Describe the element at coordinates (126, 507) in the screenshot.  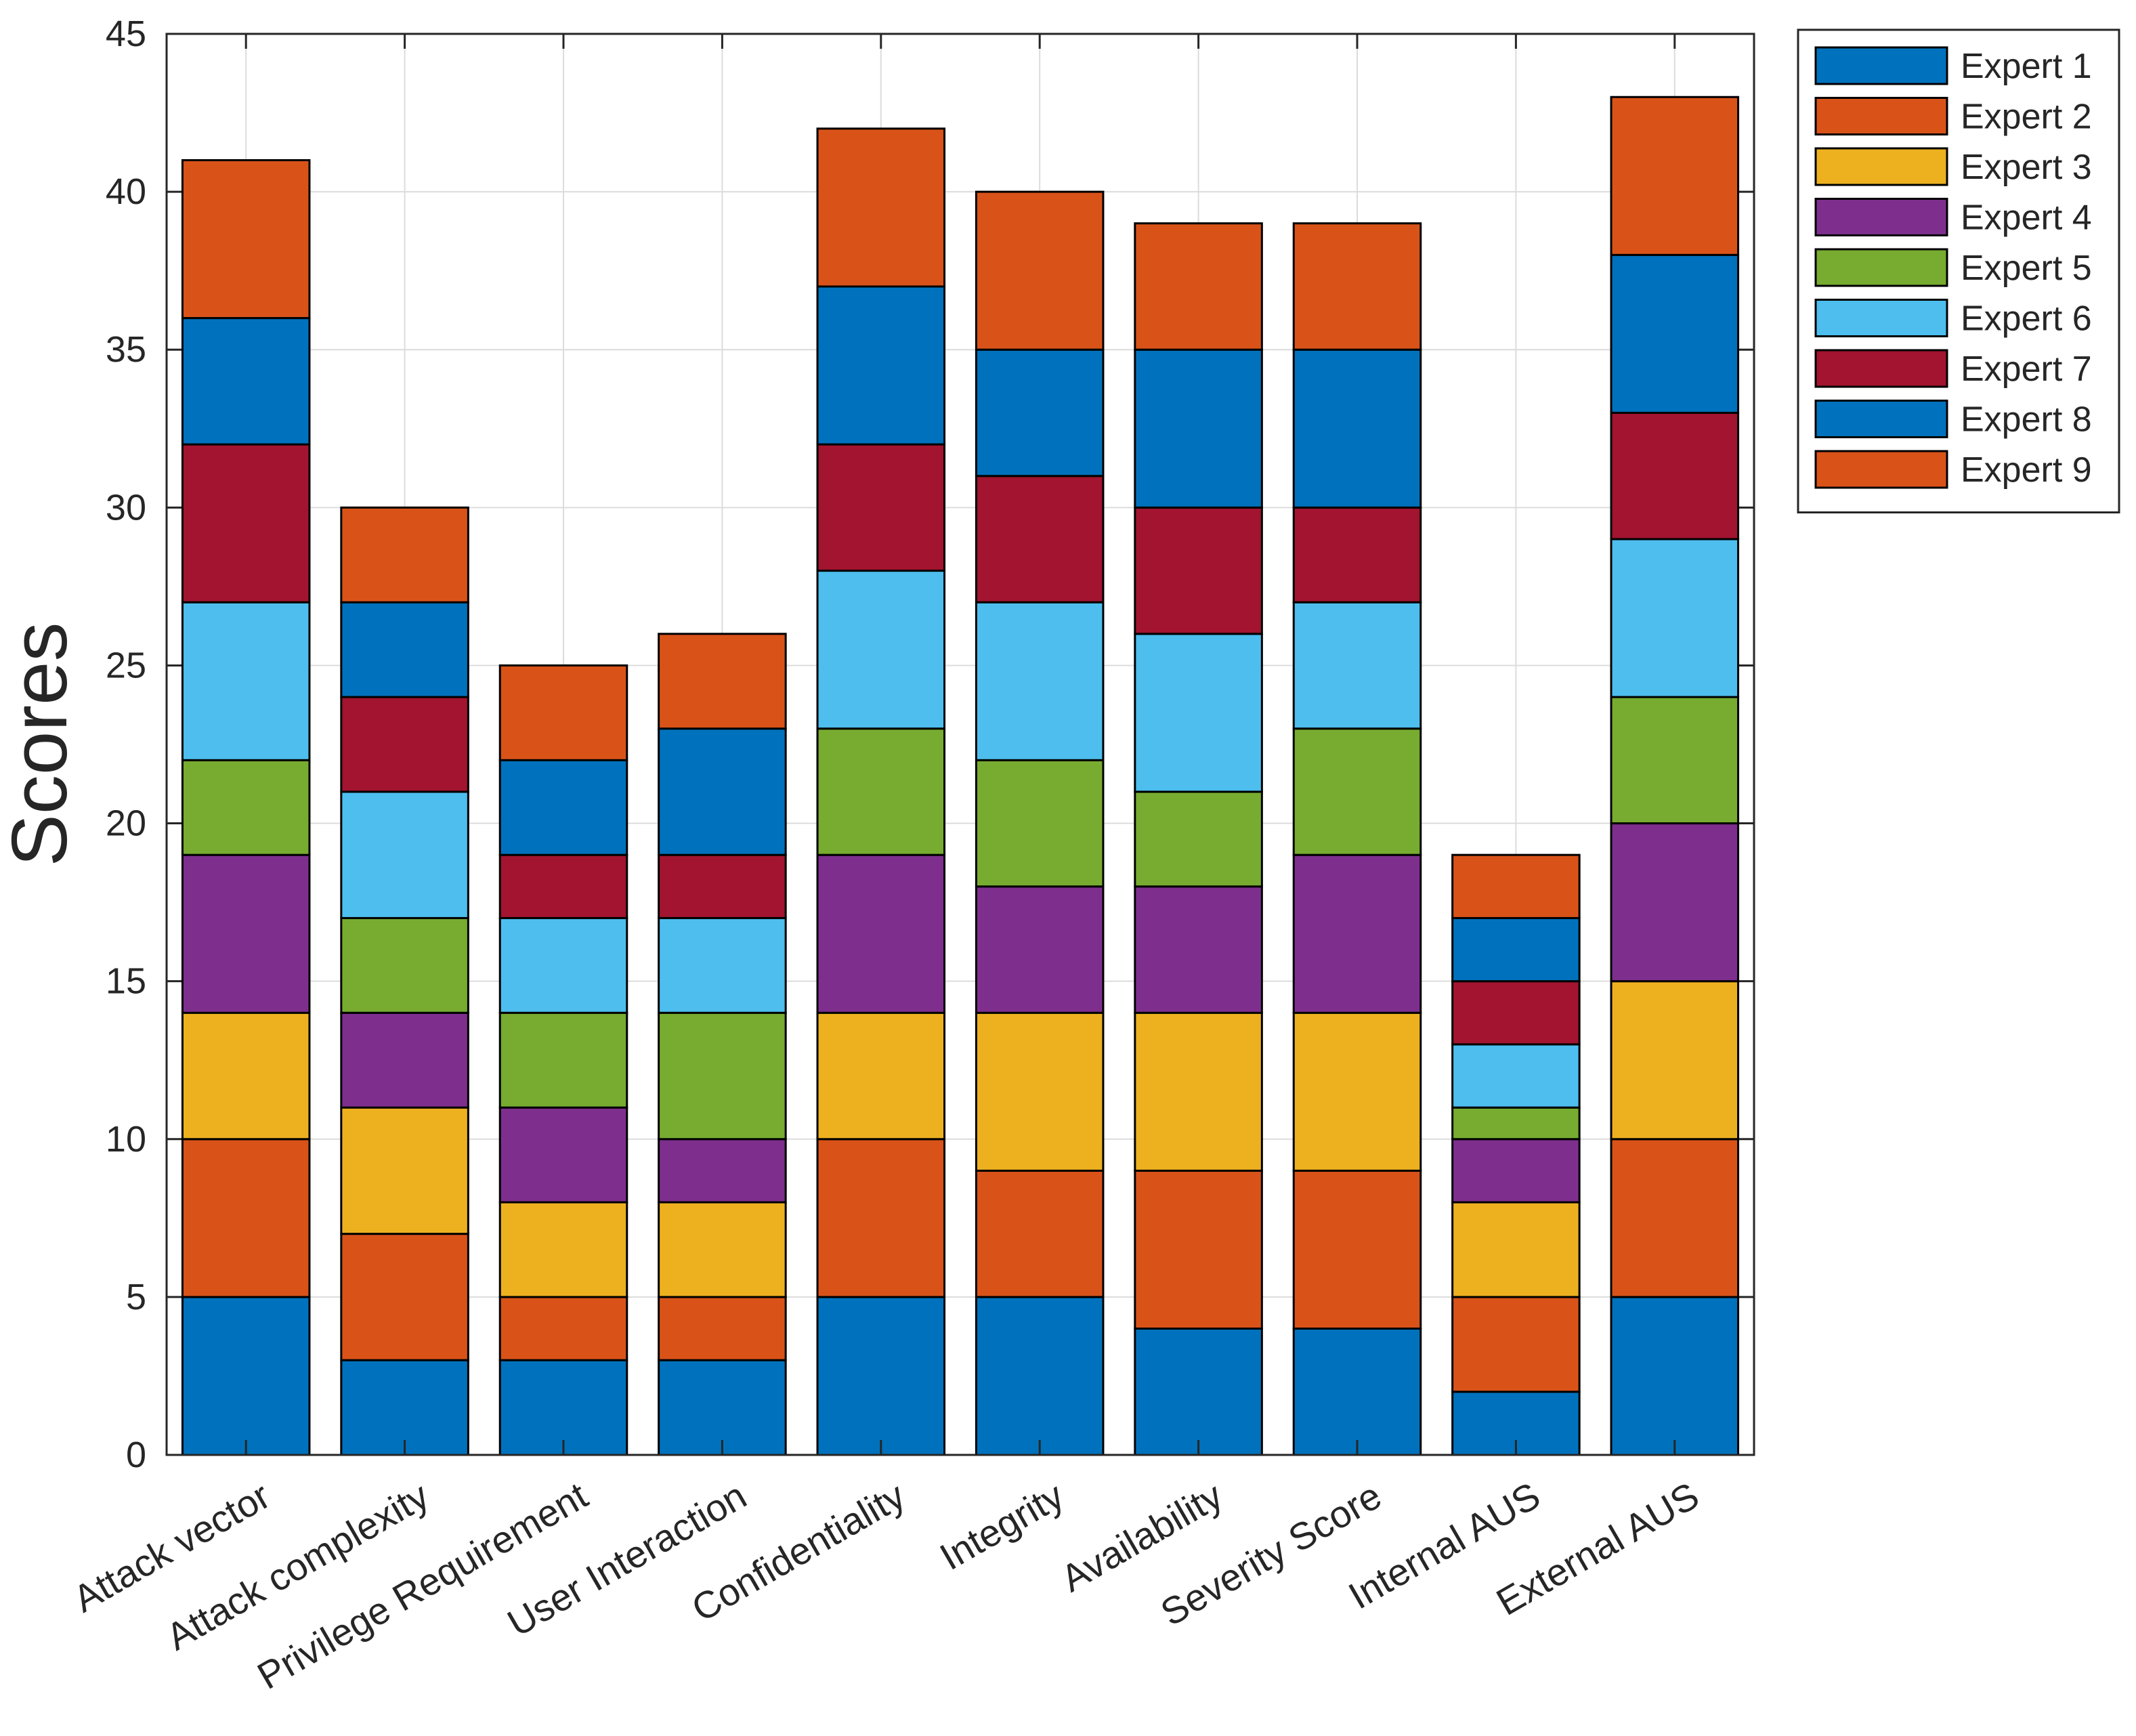
I see `y-tick-label: 30` at that location.